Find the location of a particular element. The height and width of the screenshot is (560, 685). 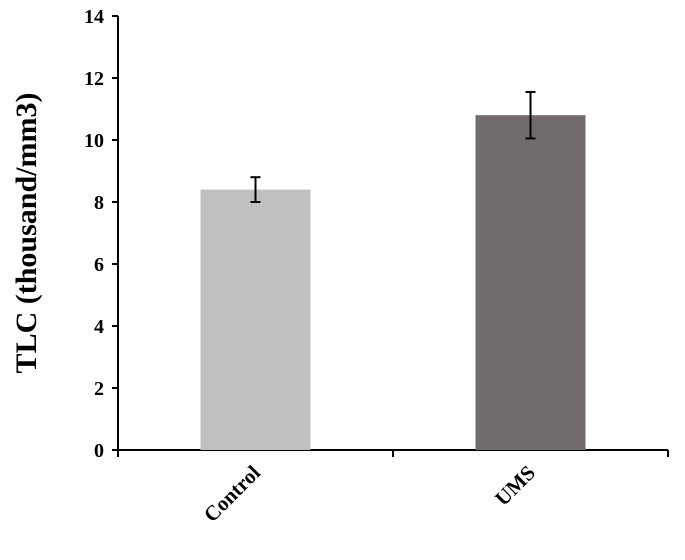

bar-ums is located at coordinates (530, 282).